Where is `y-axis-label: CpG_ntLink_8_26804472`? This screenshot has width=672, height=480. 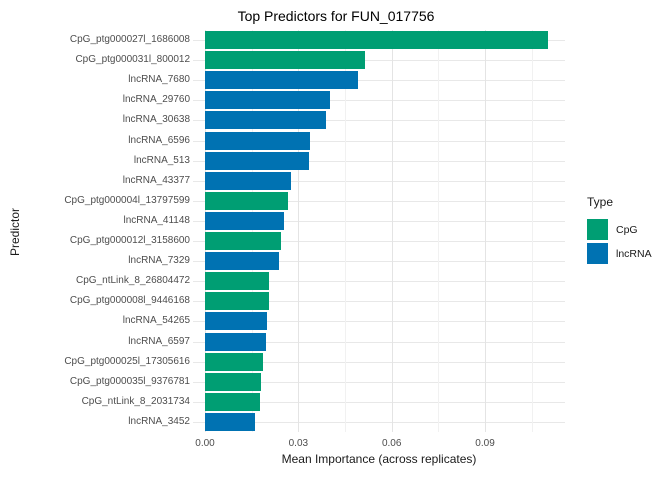 y-axis-label: CpG_ntLink_8_26804472 is located at coordinates (133, 281).